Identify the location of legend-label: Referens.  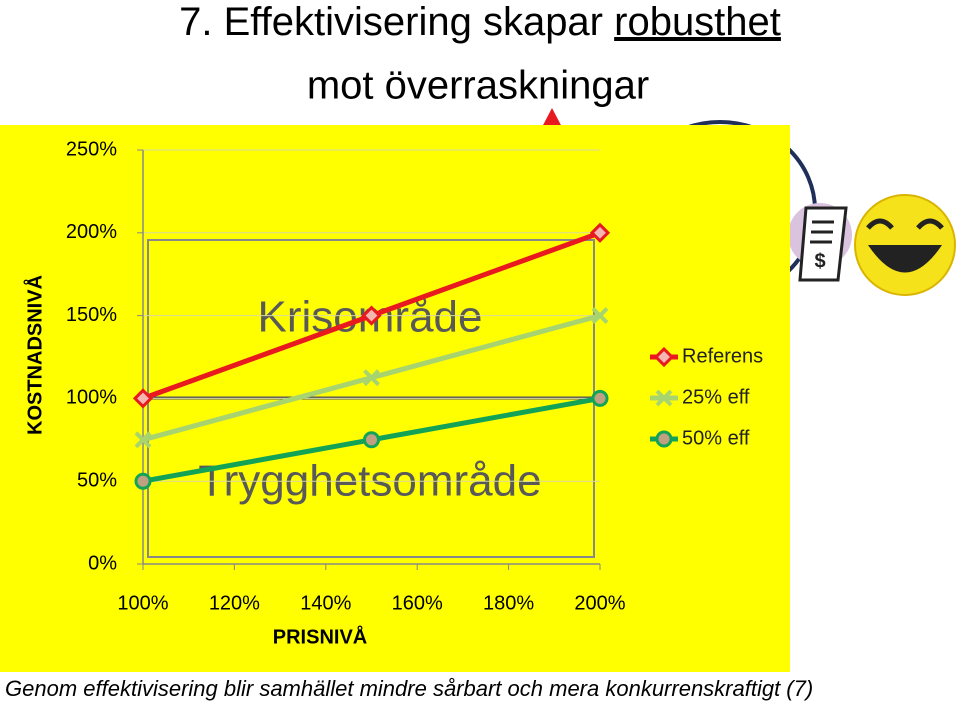
(722, 356).